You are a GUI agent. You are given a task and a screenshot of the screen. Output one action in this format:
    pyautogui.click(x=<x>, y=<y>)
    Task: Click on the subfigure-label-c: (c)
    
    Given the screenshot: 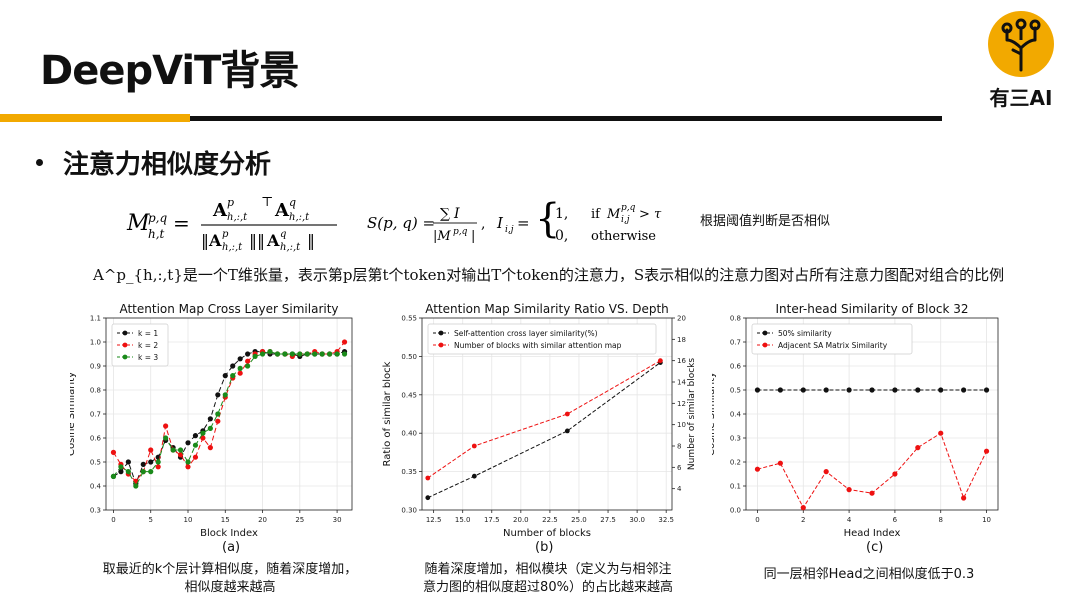 What is the action you would take?
    pyautogui.click(x=875, y=547)
    